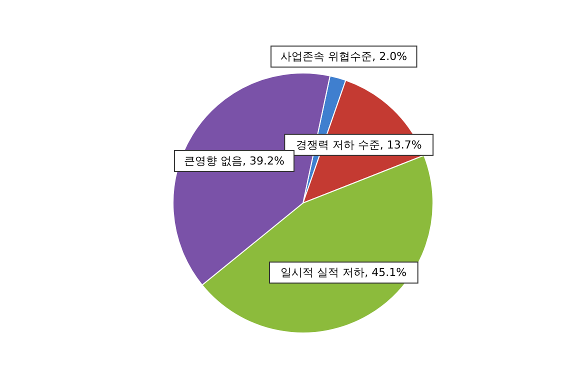 This screenshot has width=580, height=368. What do you see at coordinates (359, 145) in the screenshot?
I see `slice-label: 경쟁력 저하 수준, 13.7%` at bounding box center [359, 145].